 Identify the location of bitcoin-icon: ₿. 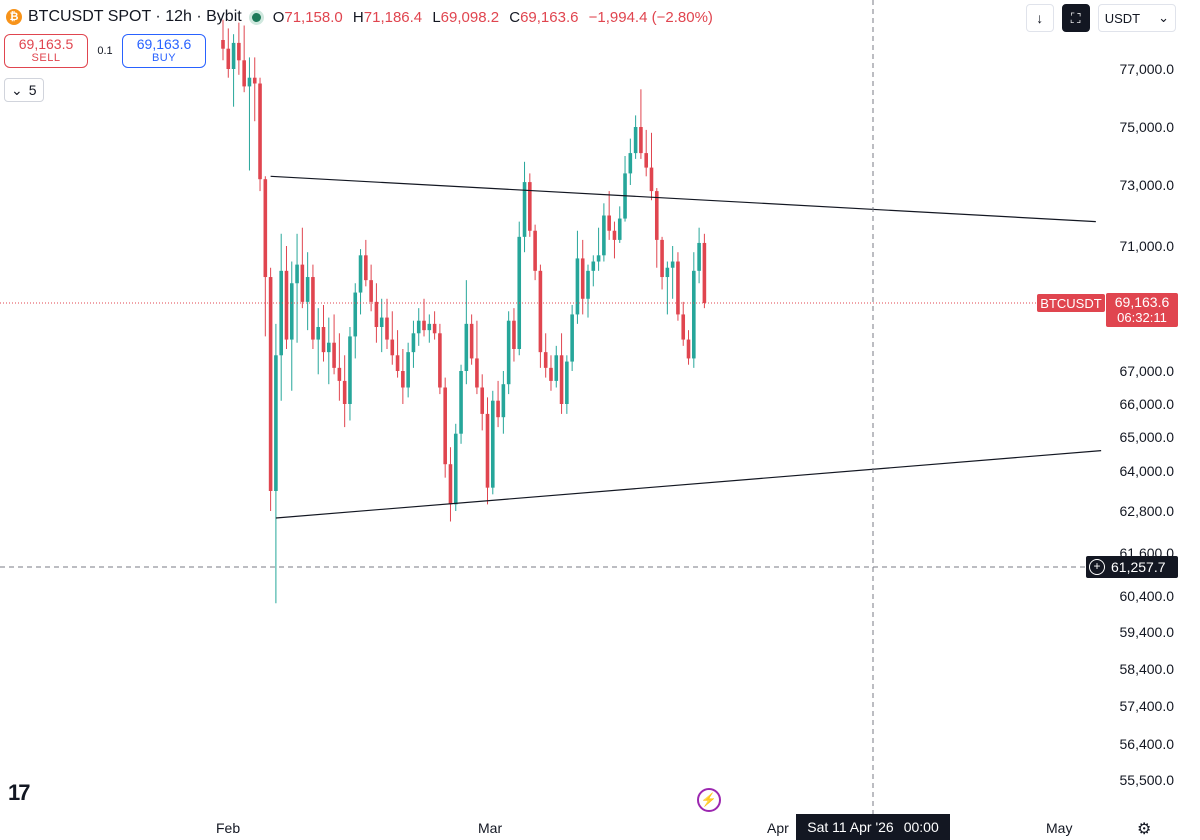
(14, 17).